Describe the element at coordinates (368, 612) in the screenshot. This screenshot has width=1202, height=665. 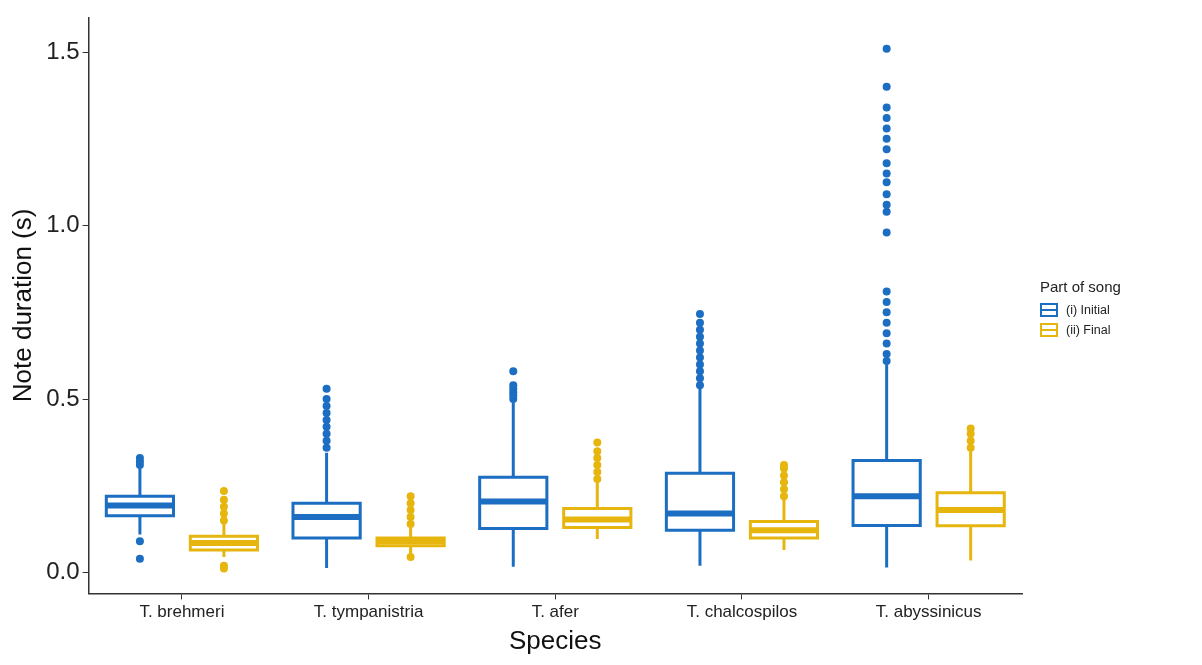
I see `x-tick-label: T. tympanistria` at that location.